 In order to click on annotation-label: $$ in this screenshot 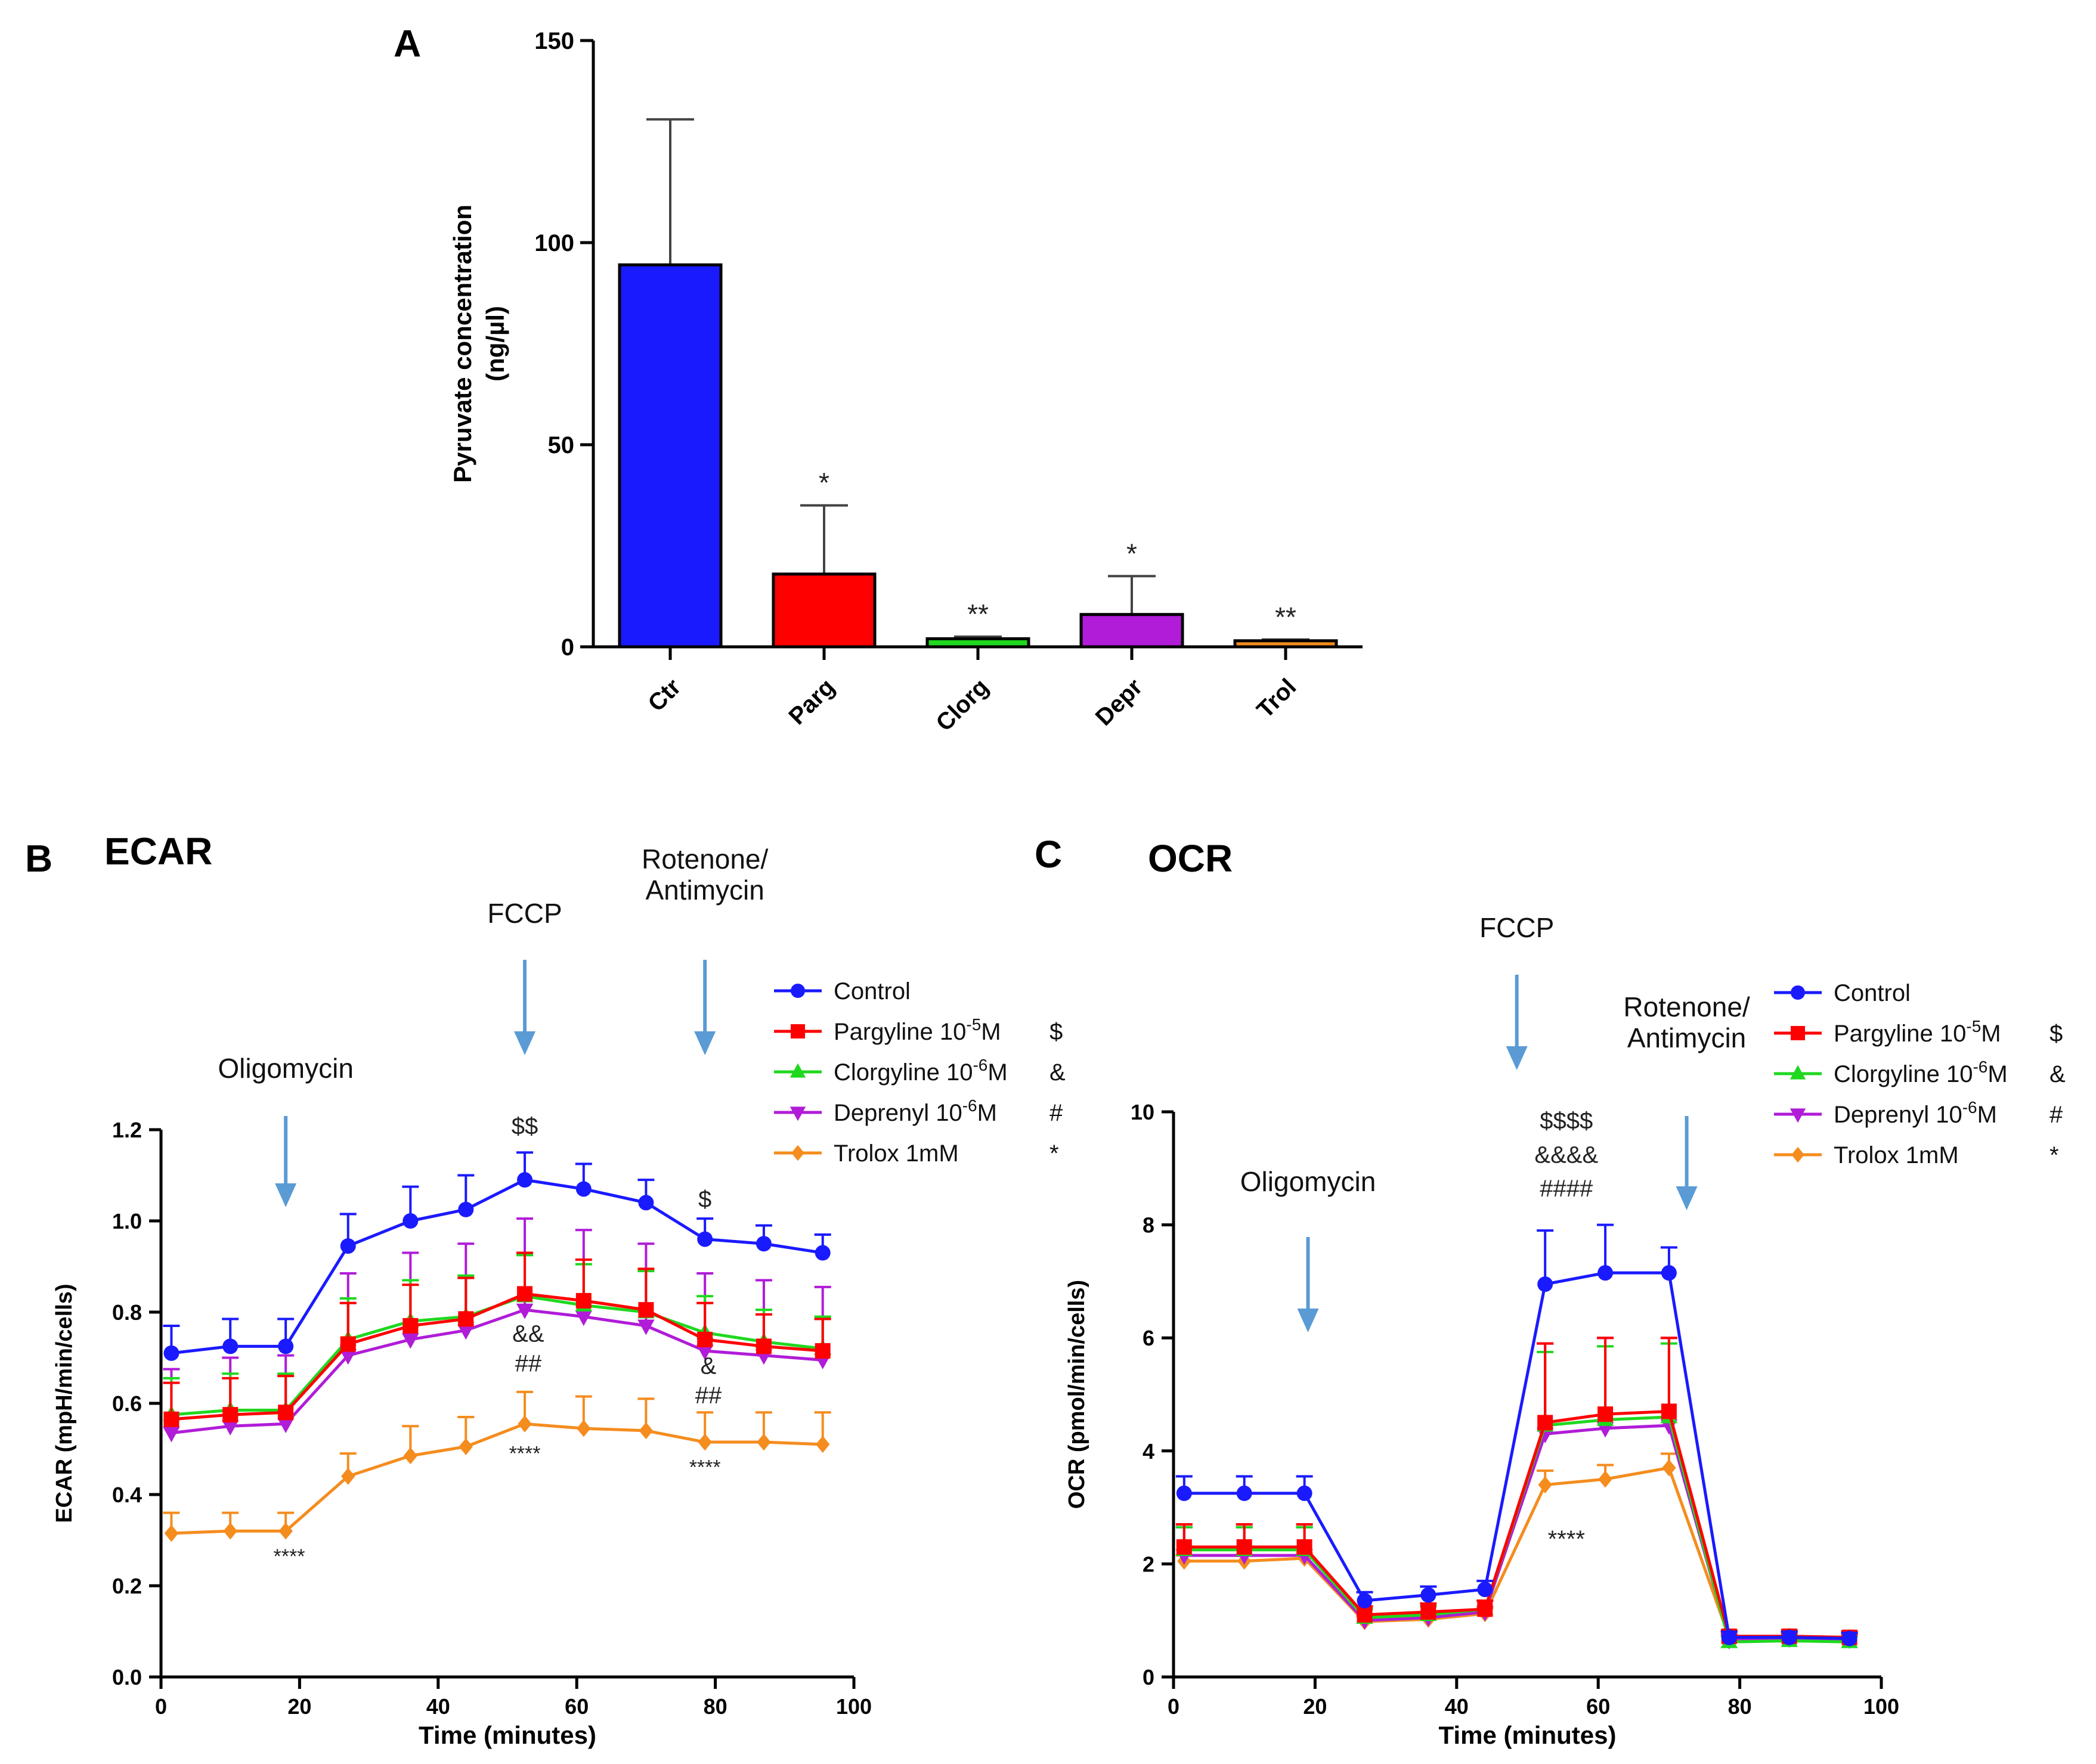, I will do `click(525, 1127)`.